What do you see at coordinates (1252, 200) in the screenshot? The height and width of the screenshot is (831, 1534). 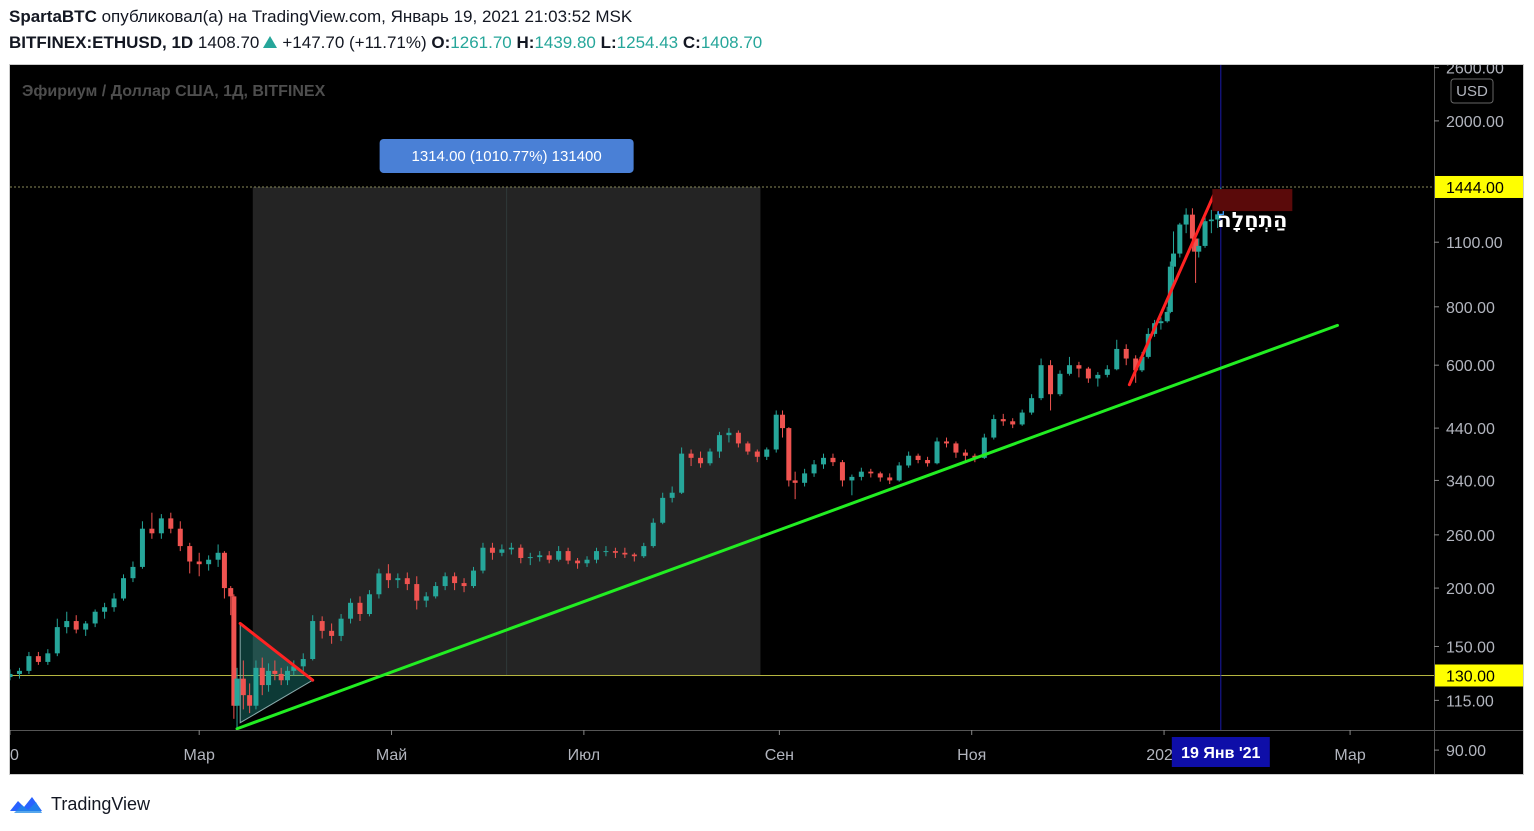 I see `annotation-box` at bounding box center [1252, 200].